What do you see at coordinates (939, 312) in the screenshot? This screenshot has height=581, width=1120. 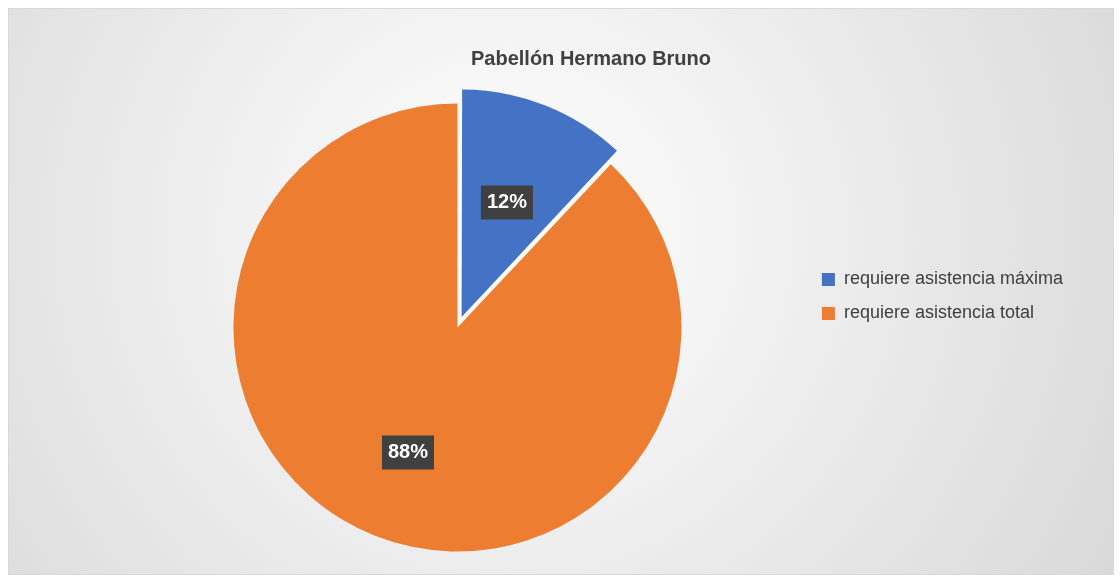 I see `legend-label: requiere asistencia total` at bounding box center [939, 312].